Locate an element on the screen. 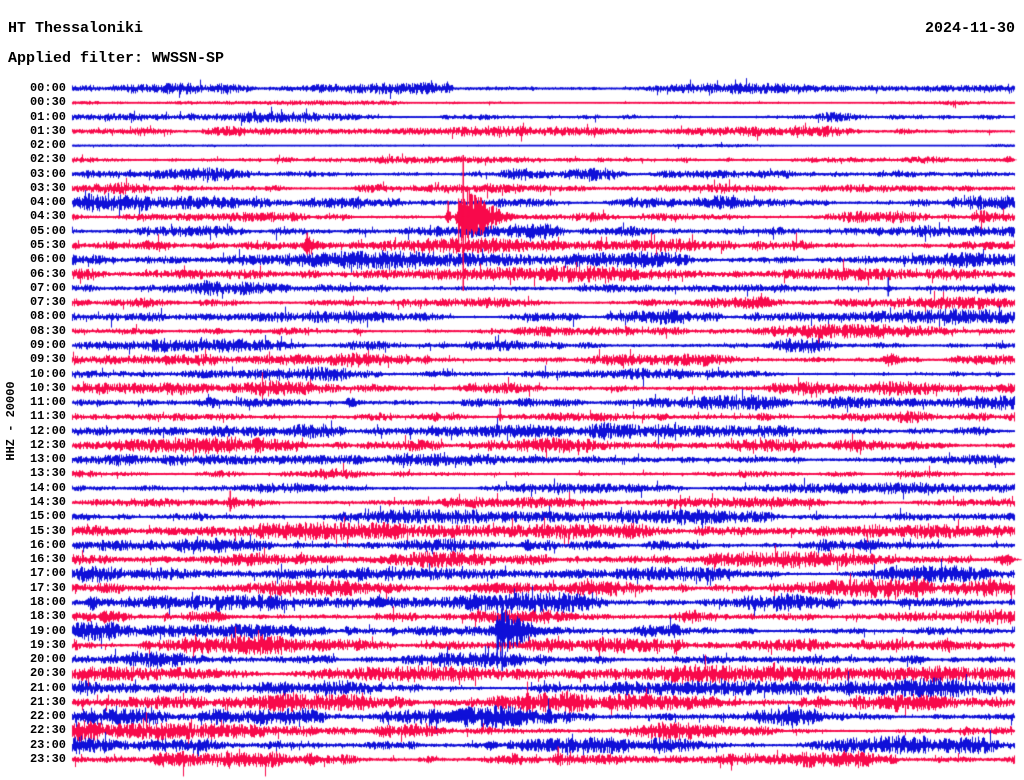  time-label: 06:00 is located at coordinates (47, 259).